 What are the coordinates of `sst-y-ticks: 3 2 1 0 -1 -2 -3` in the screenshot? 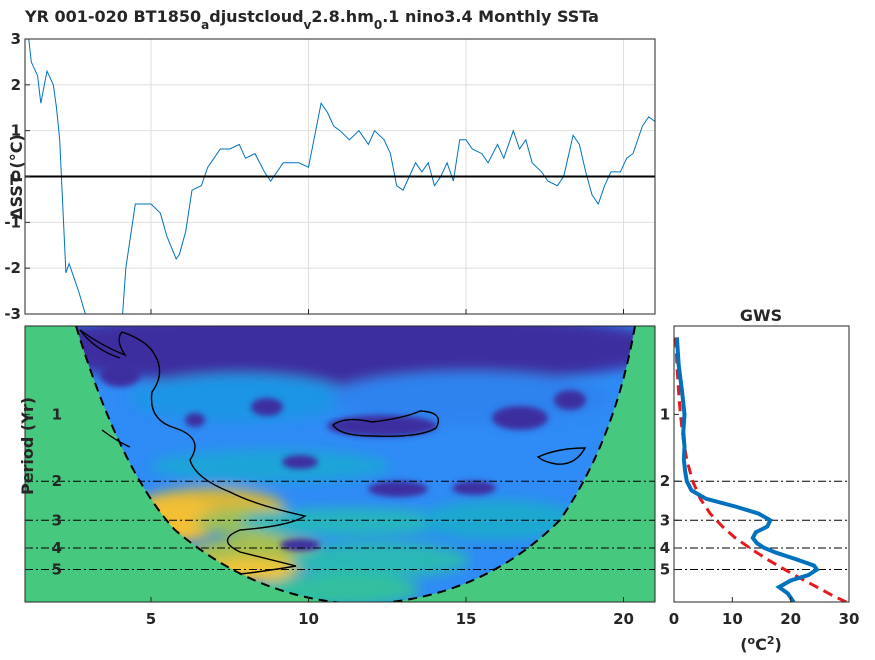 It's located at (17, 176).